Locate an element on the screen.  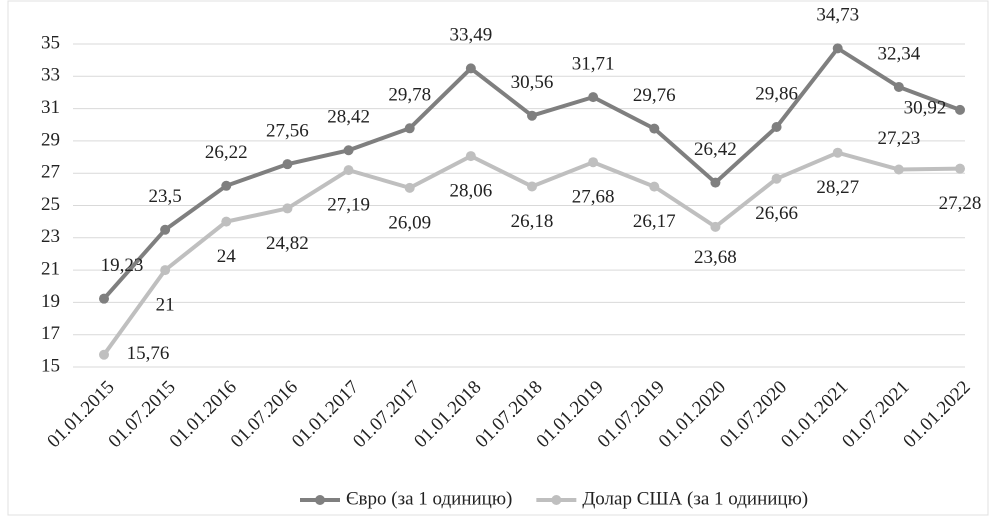
y-tick-label: 17 is located at coordinates (50, 333).